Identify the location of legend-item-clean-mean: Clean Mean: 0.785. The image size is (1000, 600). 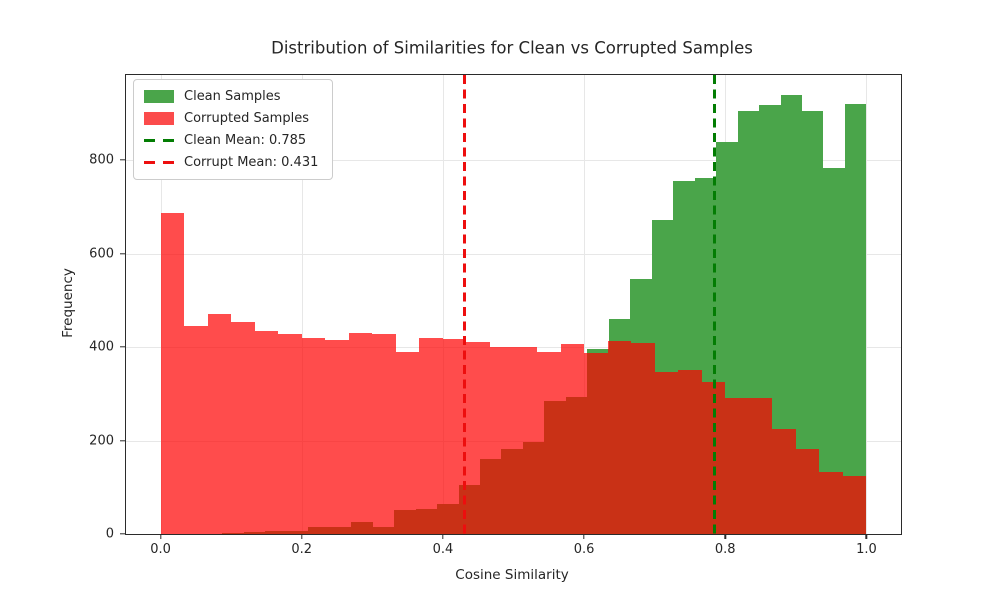
(231, 140).